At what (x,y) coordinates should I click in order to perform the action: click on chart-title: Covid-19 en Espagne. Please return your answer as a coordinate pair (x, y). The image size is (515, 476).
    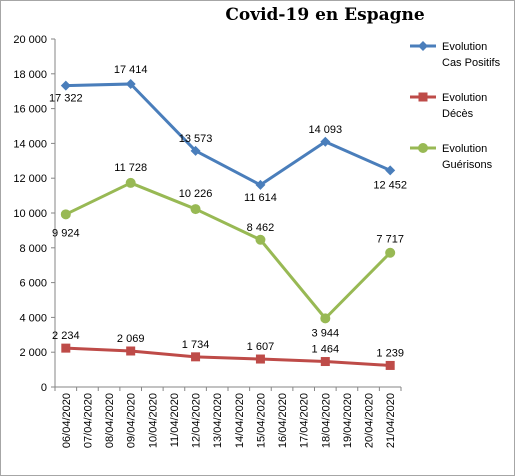
    Looking at the image, I should click on (324, 15).